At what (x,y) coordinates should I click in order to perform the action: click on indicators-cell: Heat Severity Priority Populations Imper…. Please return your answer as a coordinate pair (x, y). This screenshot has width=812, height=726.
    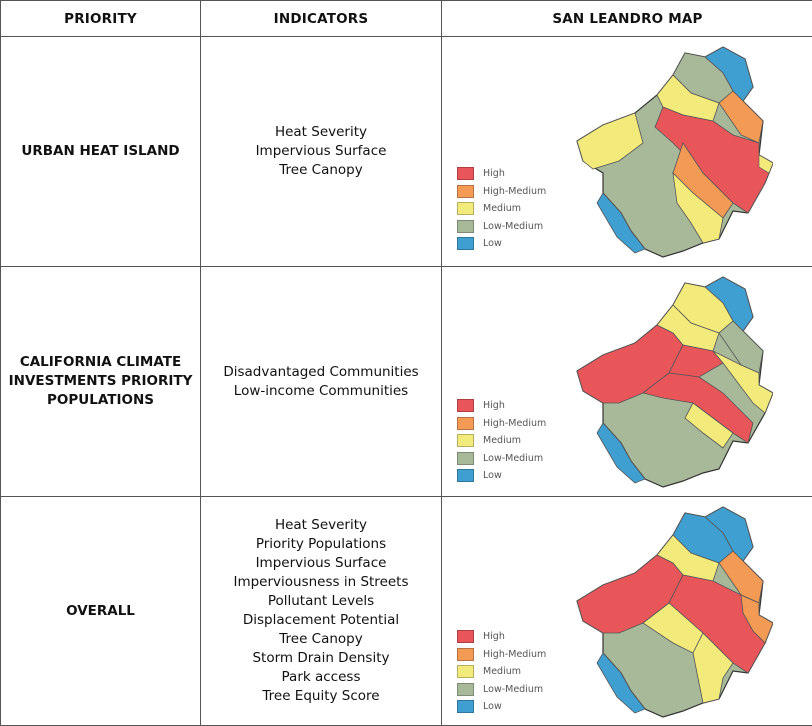
    Looking at the image, I should click on (321, 611).